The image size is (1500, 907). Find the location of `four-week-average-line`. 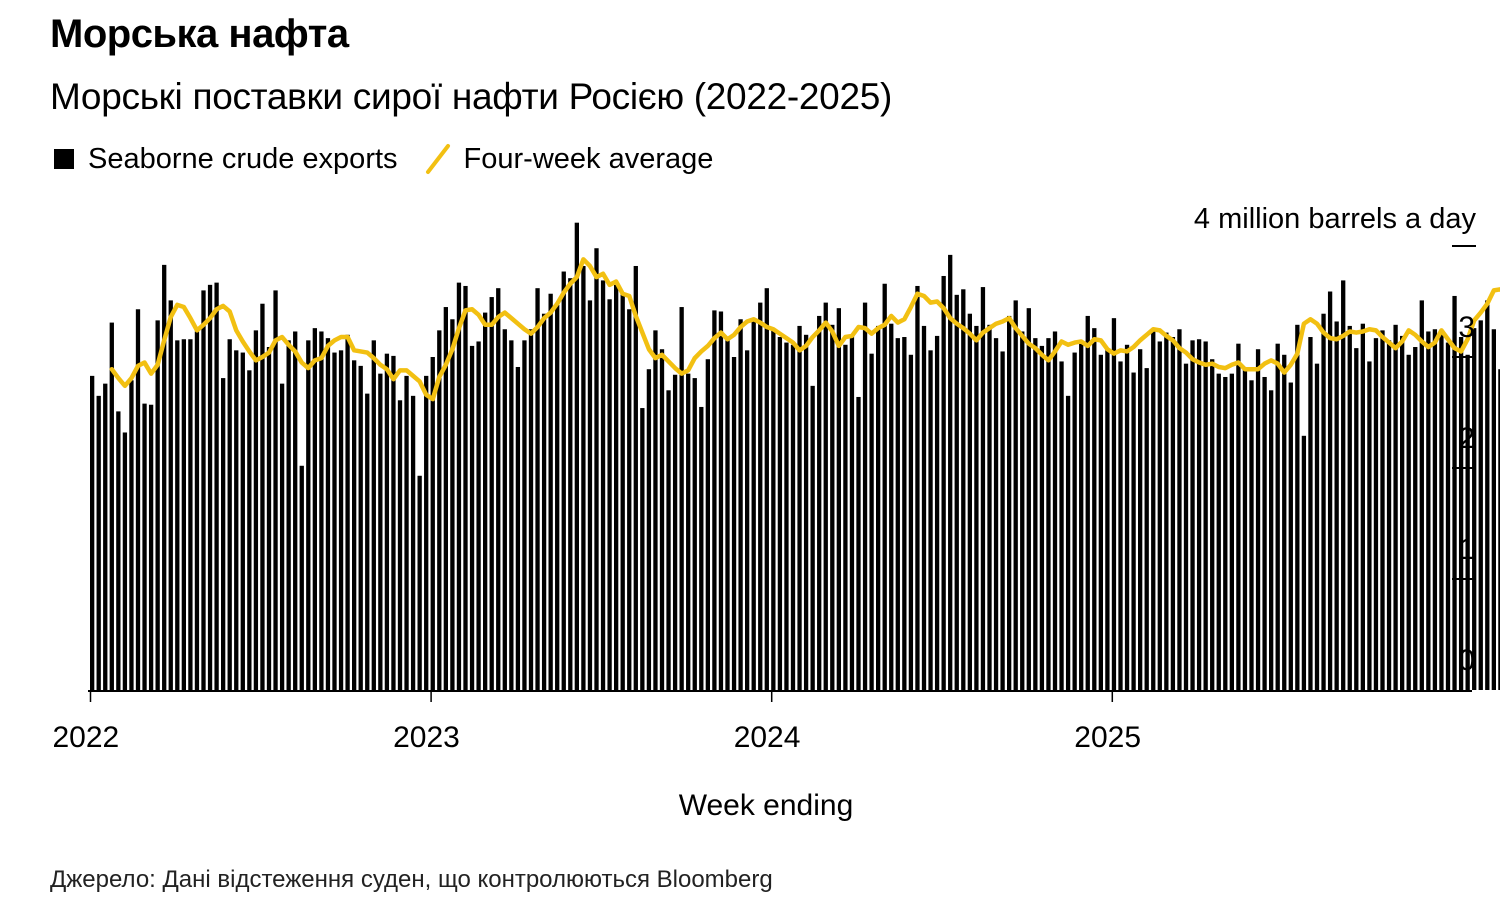

four-week-average-line is located at coordinates (804, 329).